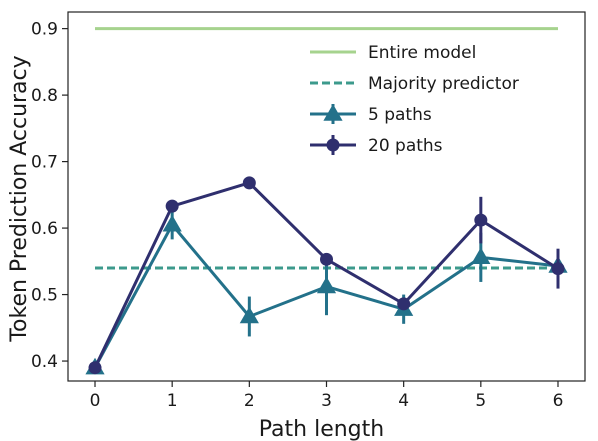  What do you see at coordinates (44, 30) in the screenshot?
I see `y-tick-label: 0.9` at bounding box center [44, 30].